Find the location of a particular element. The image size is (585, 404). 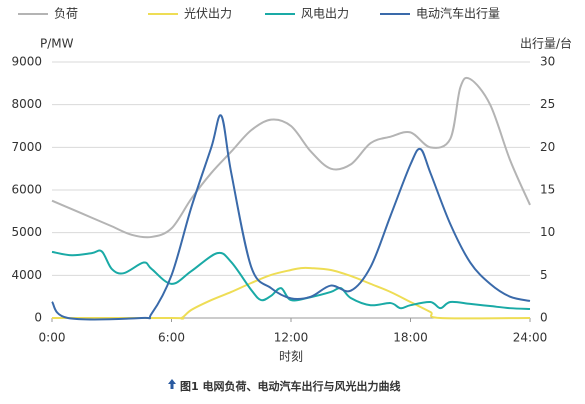

y-tick-label: 9000 is located at coordinates (26, 62).